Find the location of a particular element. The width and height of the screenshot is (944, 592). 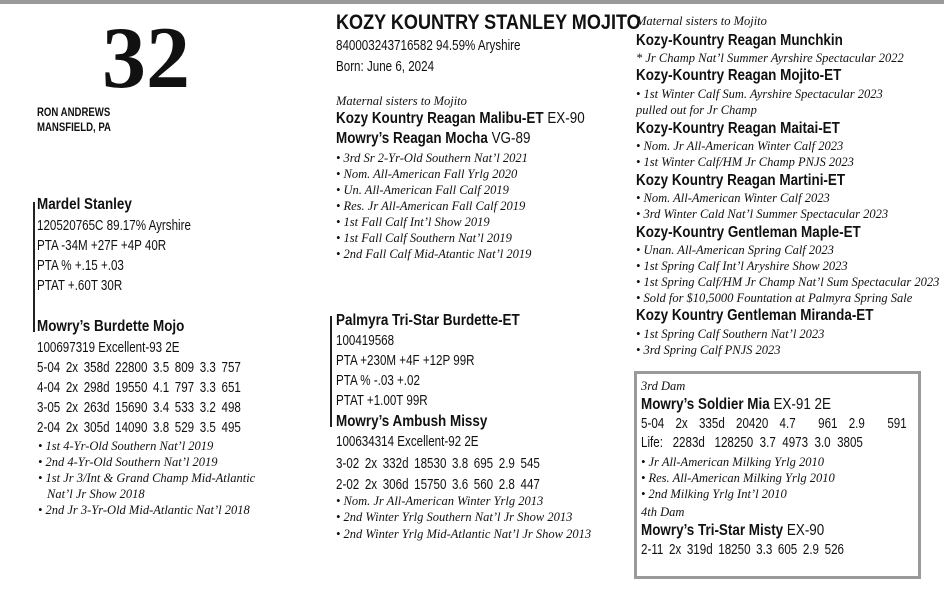

dam-record: 4-04 2x 298d 19550 4.1 797 3.3 651 is located at coordinates (139, 388).